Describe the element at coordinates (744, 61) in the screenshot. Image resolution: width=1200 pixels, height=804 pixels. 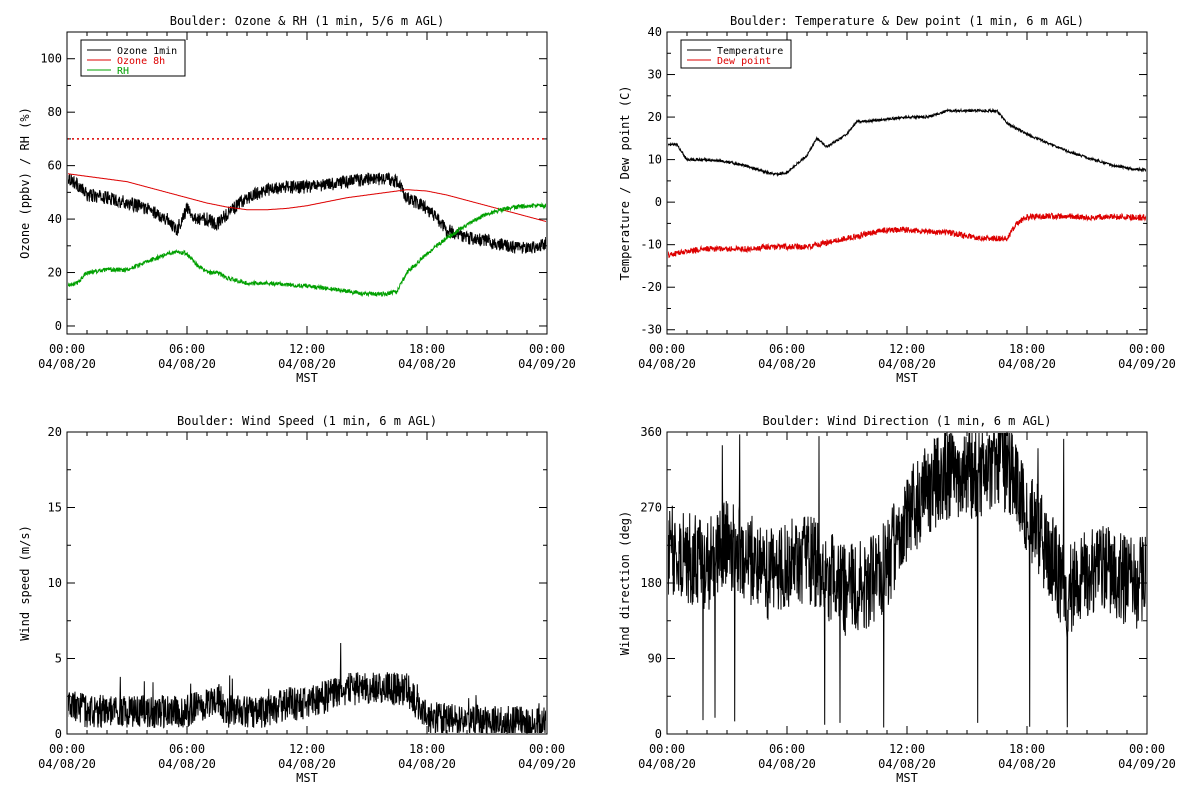
I see `legend-entry: Dew point` at that location.